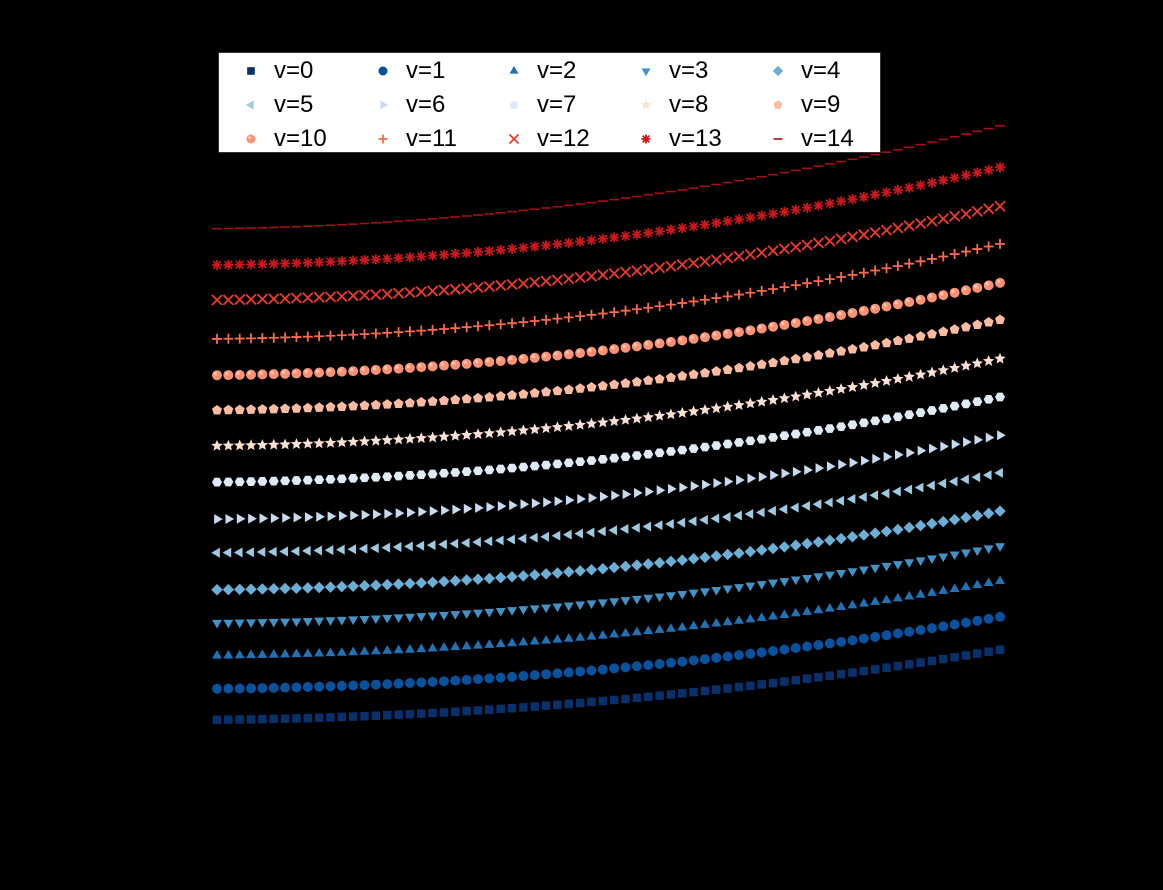 Image resolution: width=1163 pixels, height=890 pixels. I want to click on legend-entry-v-13: v=13, so click(676, 139).